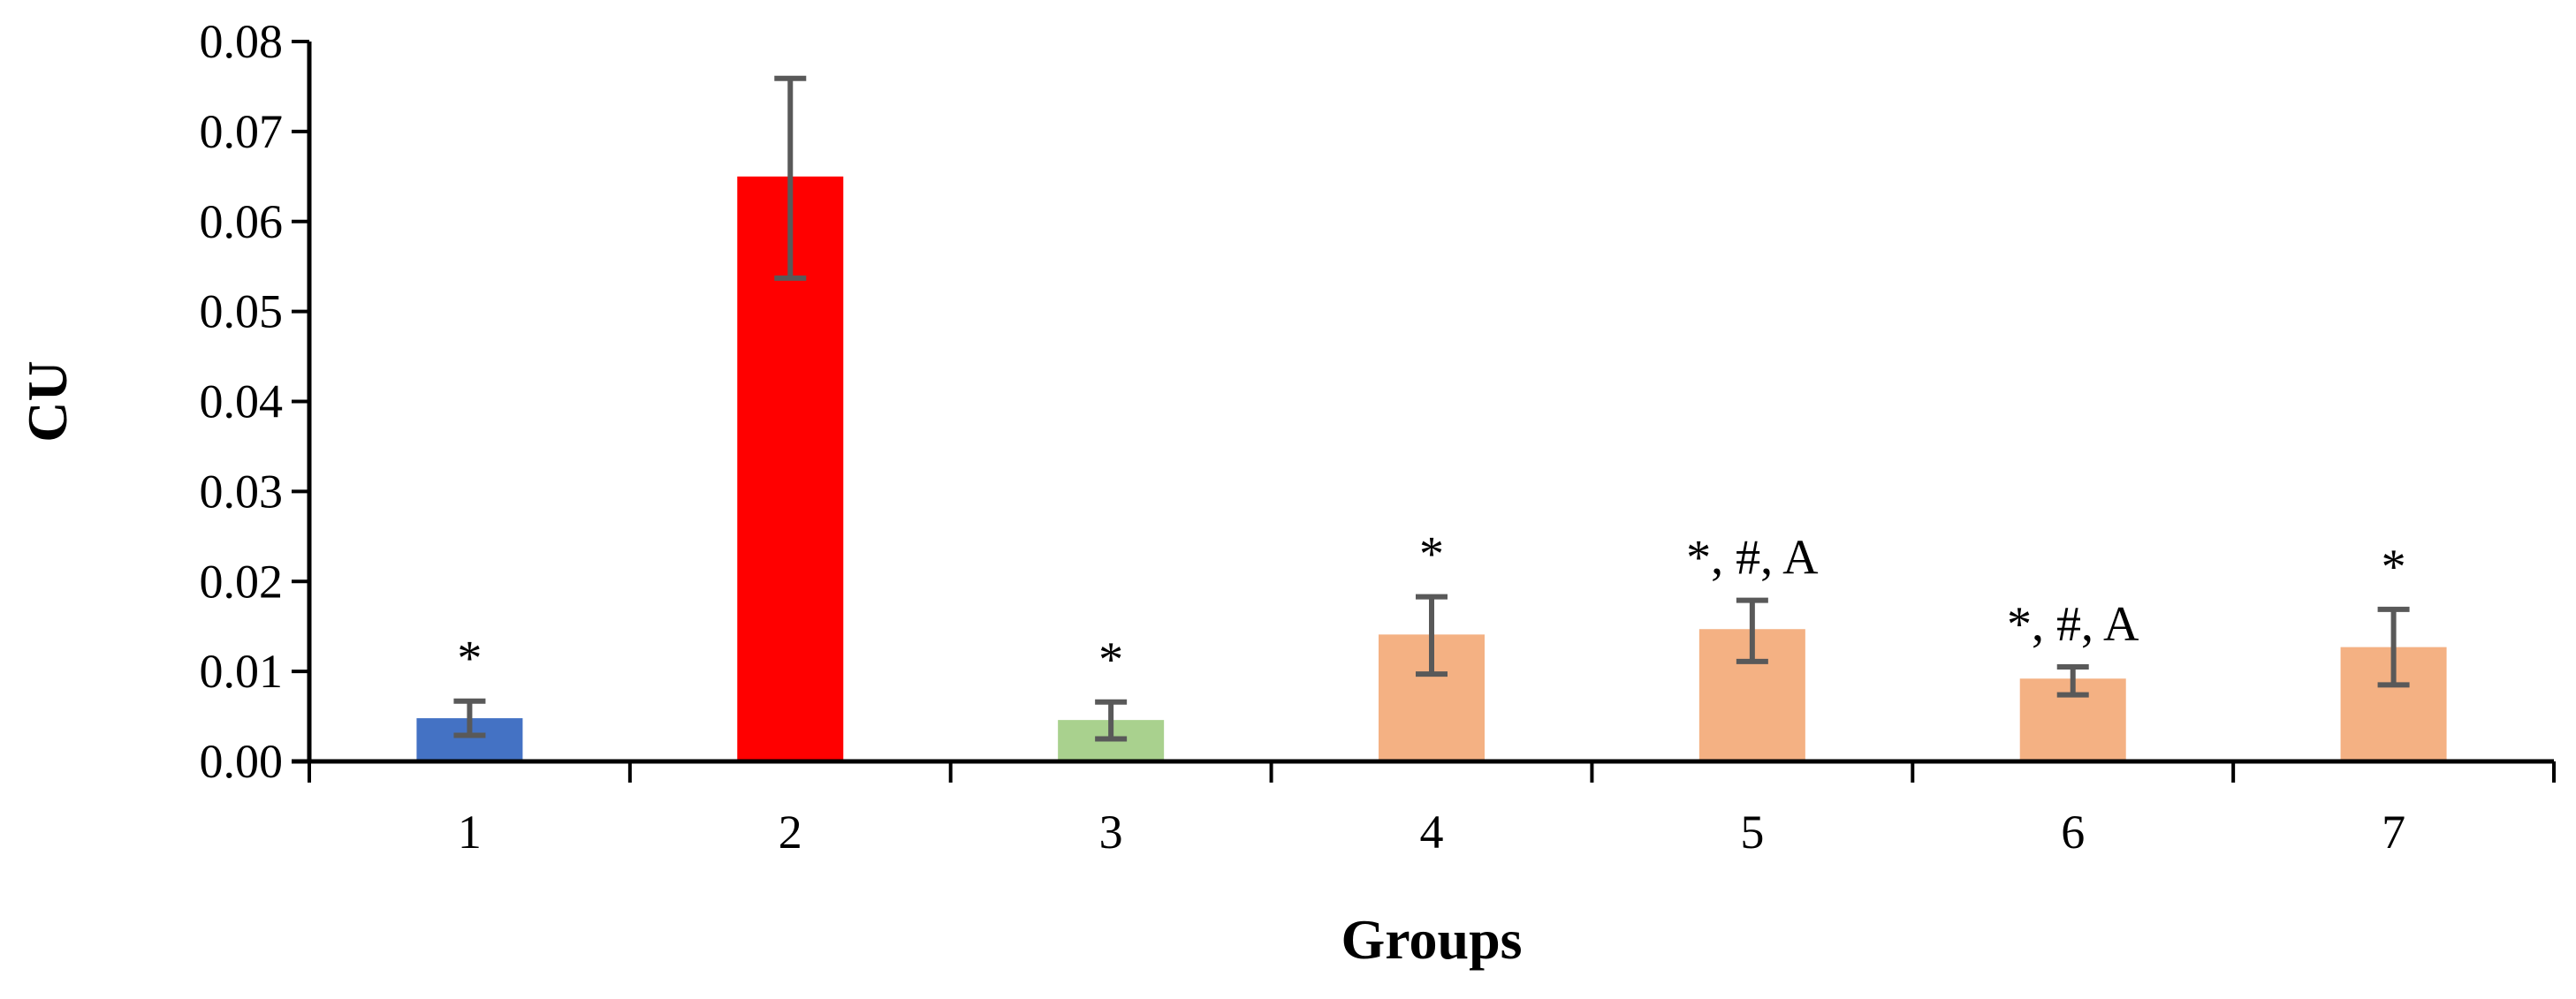 The image size is (2576, 999). Describe the element at coordinates (242, 491) in the screenshot. I see `y-tick-label: 0.03` at that location.